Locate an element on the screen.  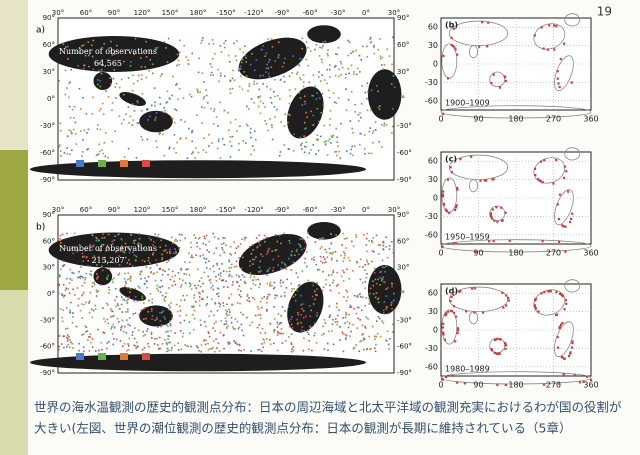
land is located at coordinates (272, 58).